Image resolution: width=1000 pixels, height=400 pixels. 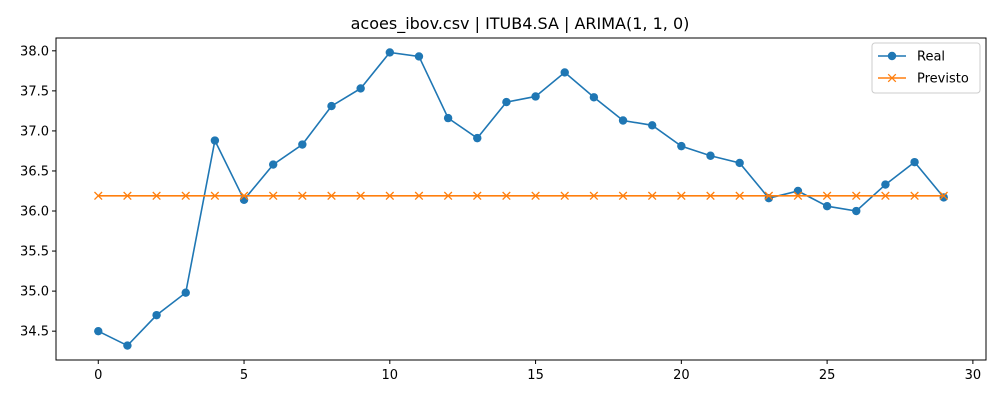 What do you see at coordinates (973, 375) in the screenshot?
I see `x-tick-label: 30` at bounding box center [973, 375].